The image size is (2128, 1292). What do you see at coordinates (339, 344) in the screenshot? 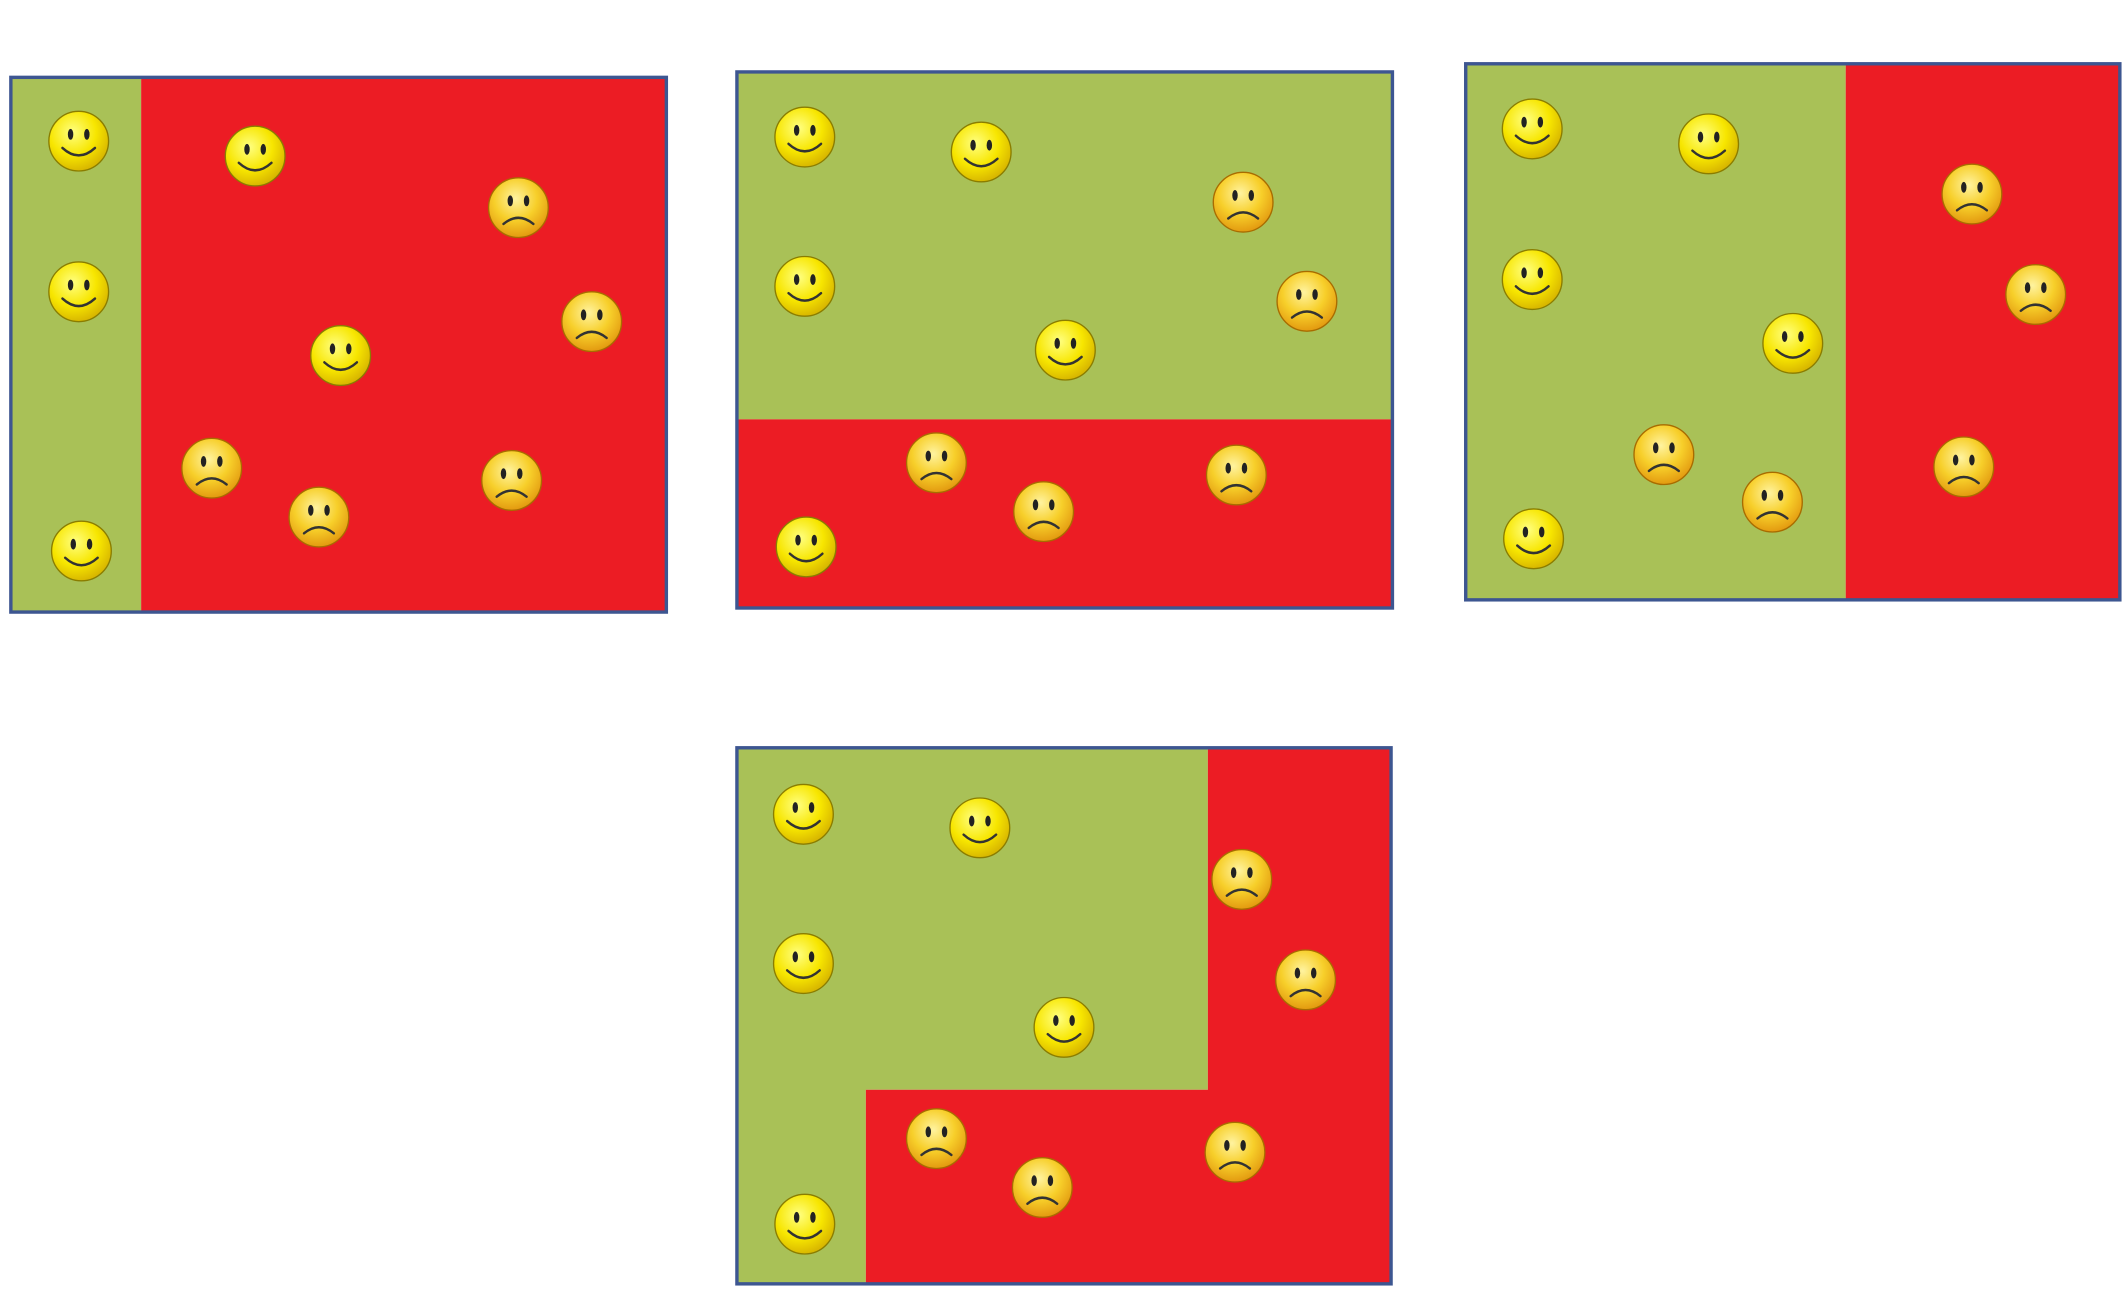
I see `panel-border` at bounding box center [339, 344].